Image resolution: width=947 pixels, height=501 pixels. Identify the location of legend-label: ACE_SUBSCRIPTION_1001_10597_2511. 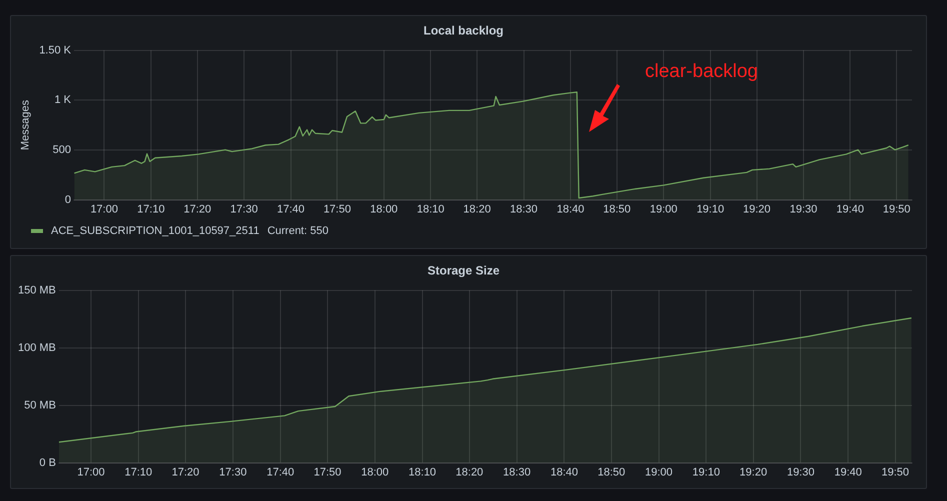
(155, 231).